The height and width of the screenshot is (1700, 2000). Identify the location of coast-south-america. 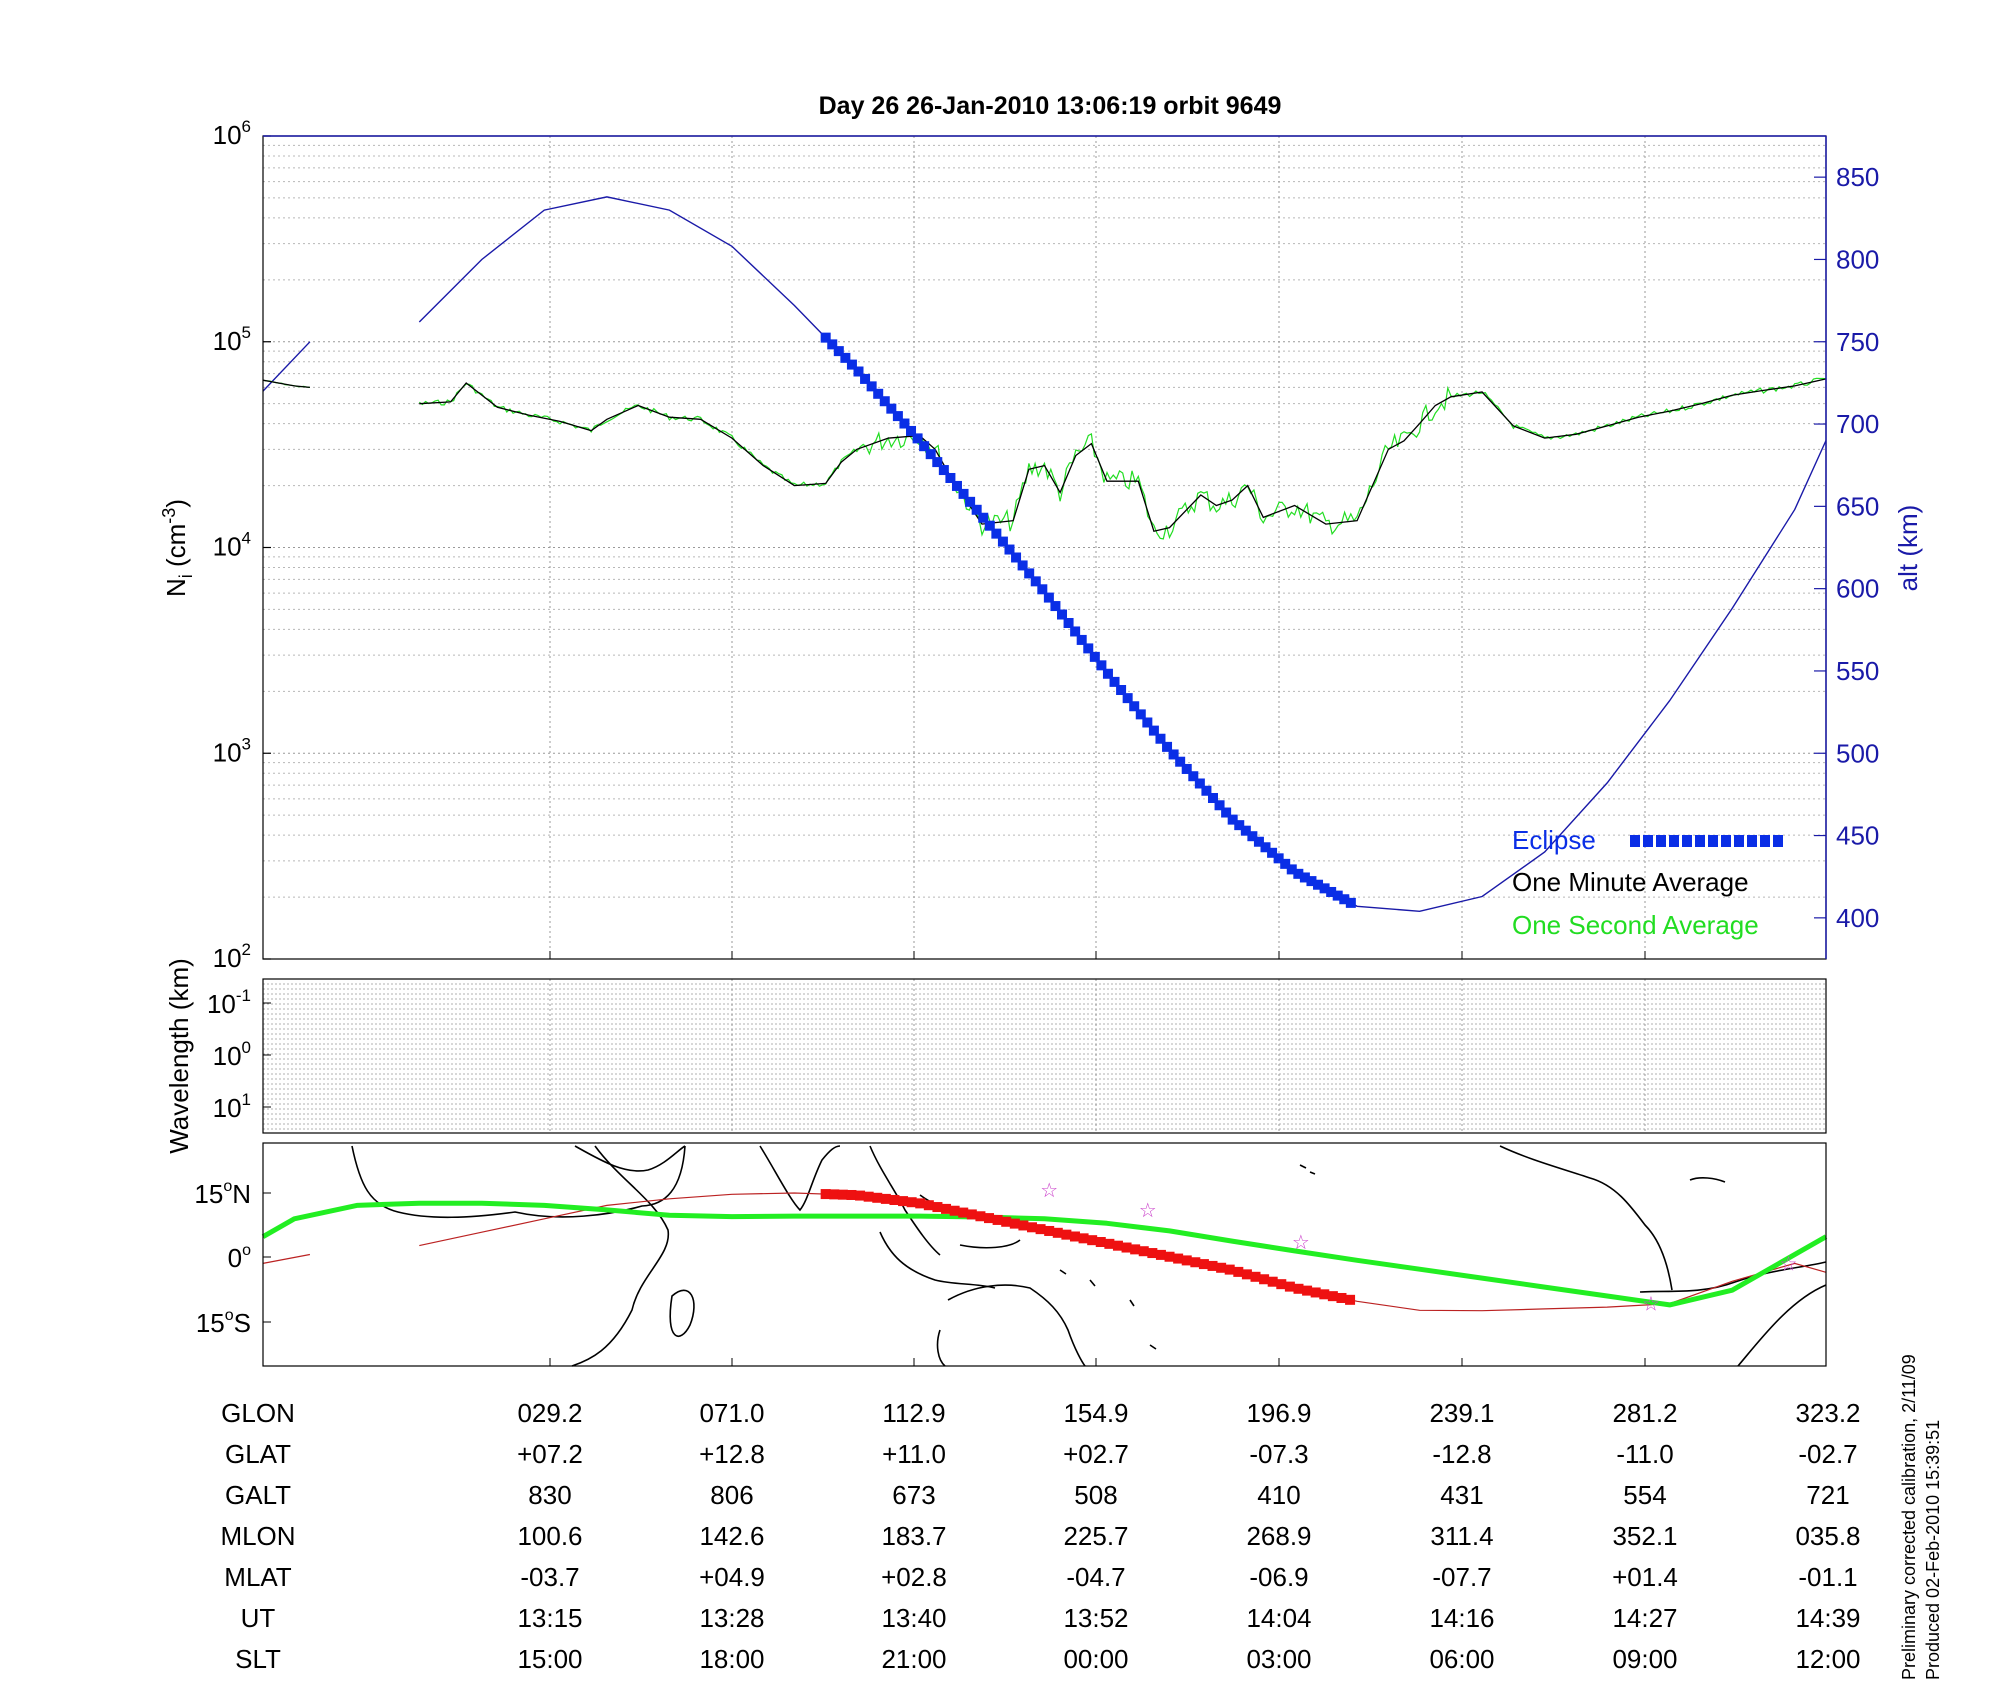
(1733, 1314).